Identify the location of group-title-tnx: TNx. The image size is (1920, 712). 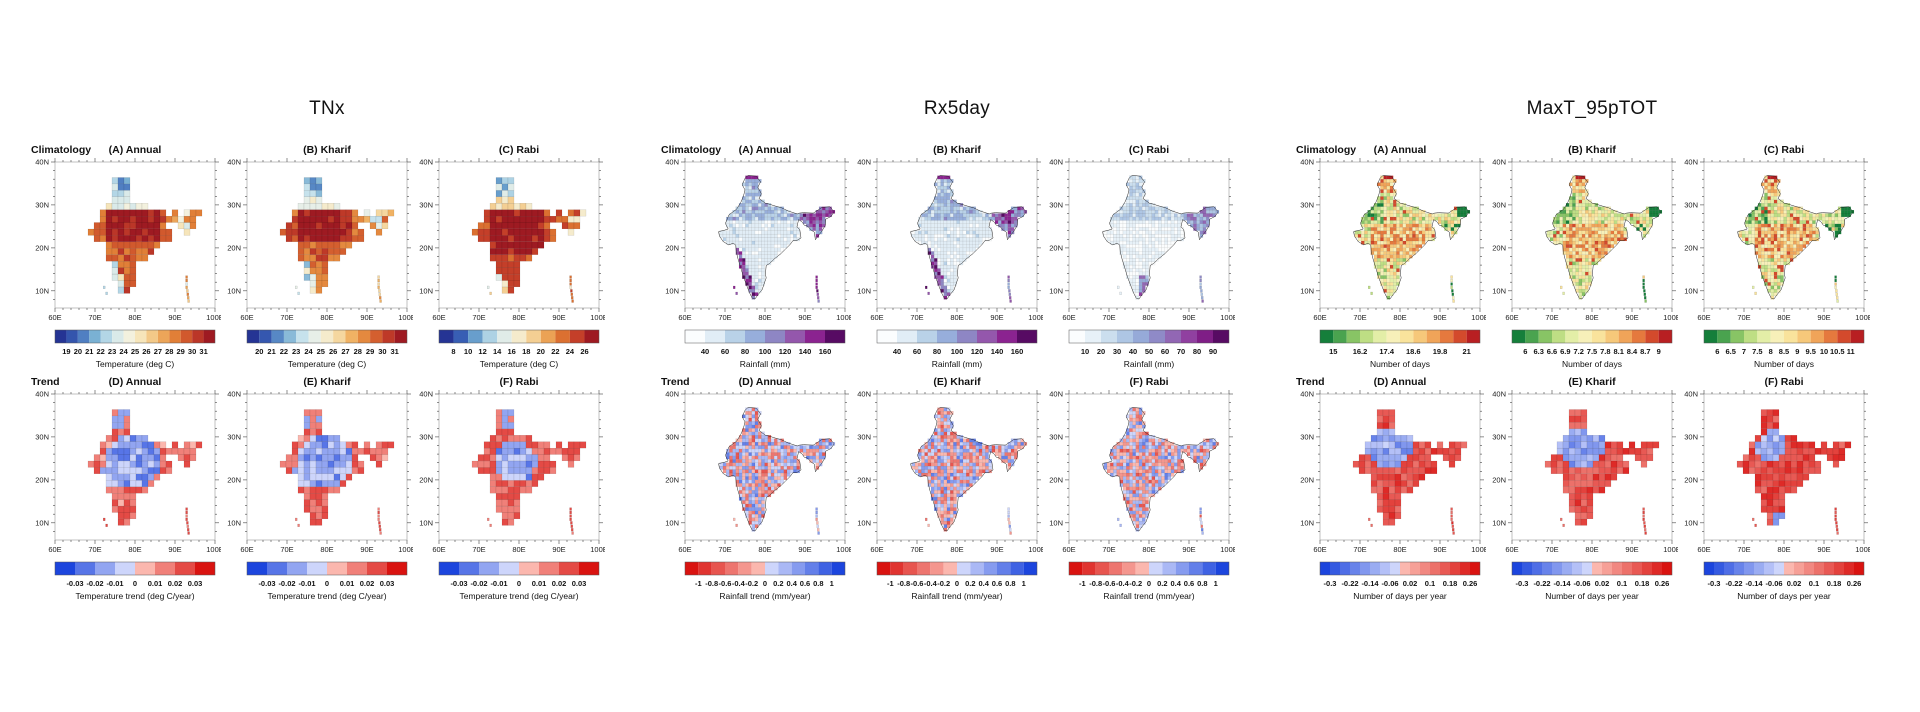
(327, 108).